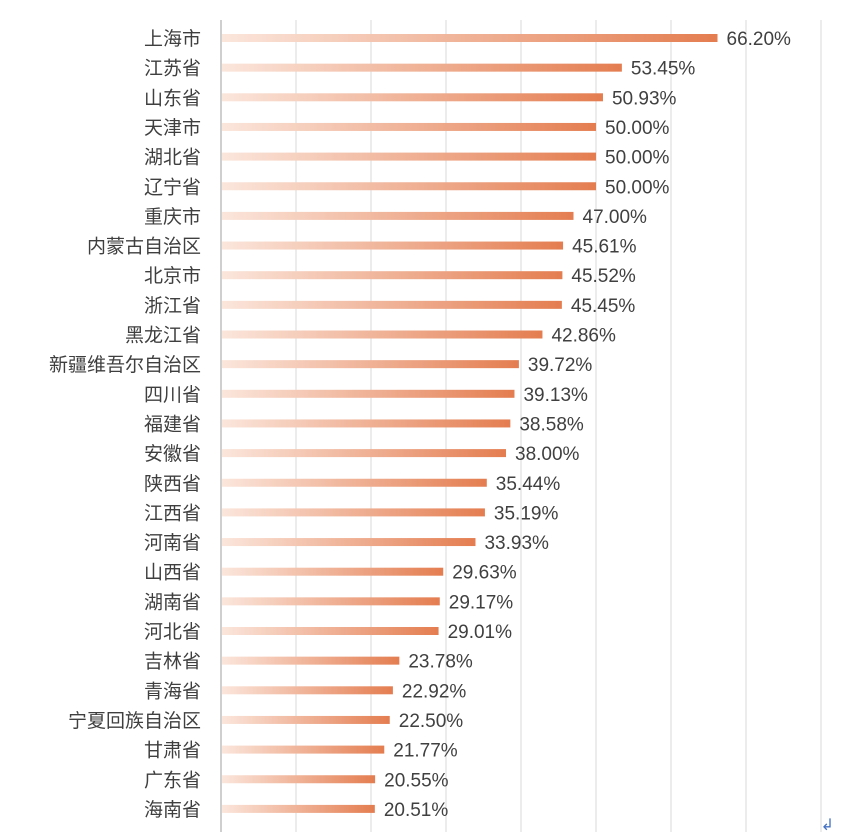  What do you see at coordinates (528, 484) in the screenshot?
I see `value-label: 35.44%` at bounding box center [528, 484].